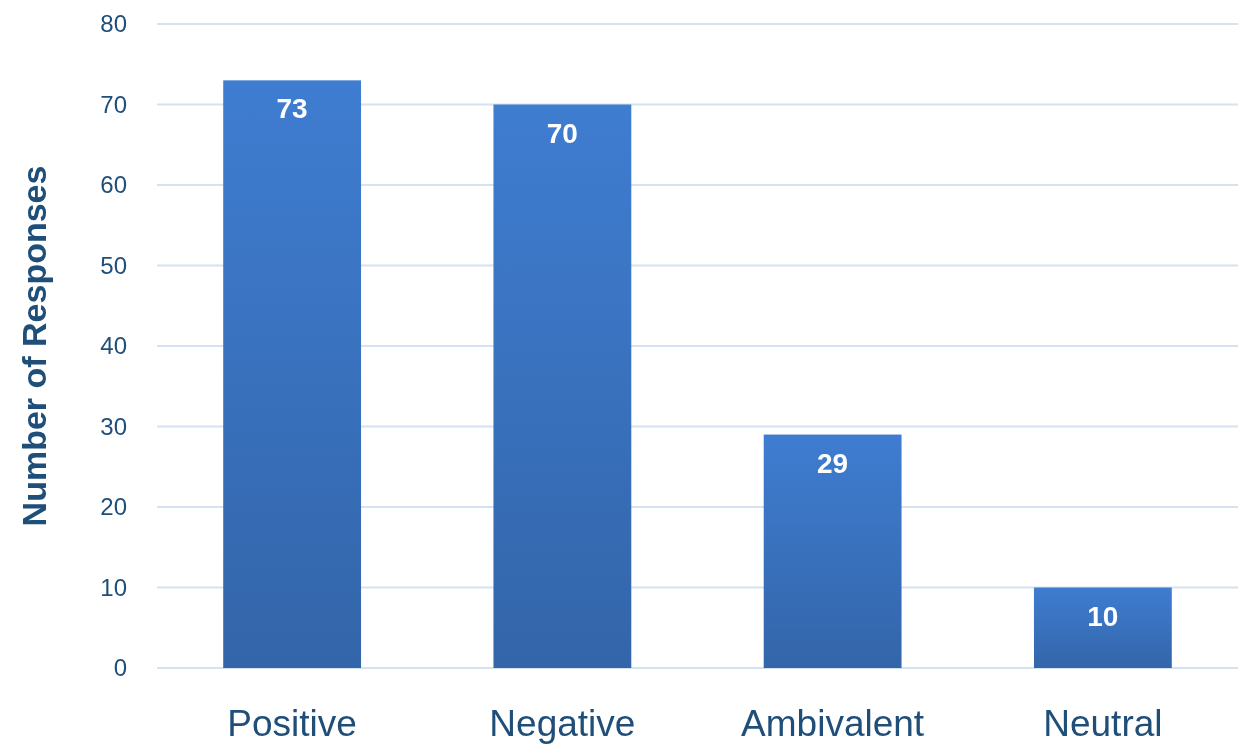 The height and width of the screenshot is (754, 1238). I want to click on y-tick-label: 30, so click(113, 426).